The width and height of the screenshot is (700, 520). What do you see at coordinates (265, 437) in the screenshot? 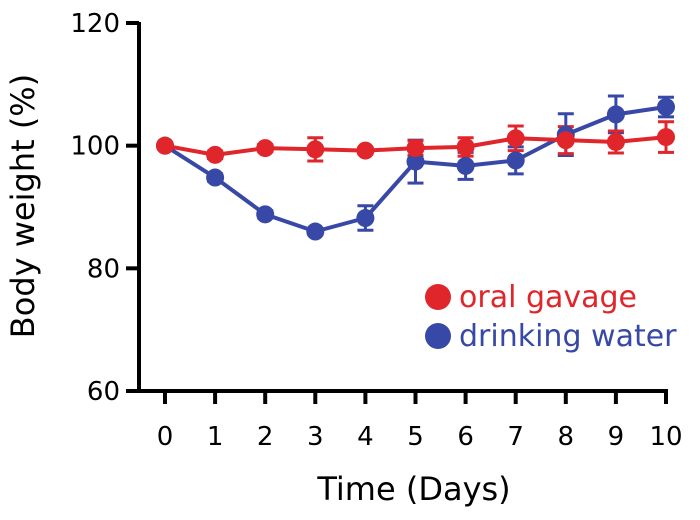
I see `x-tick-label: 2` at bounding box center [265, 437].